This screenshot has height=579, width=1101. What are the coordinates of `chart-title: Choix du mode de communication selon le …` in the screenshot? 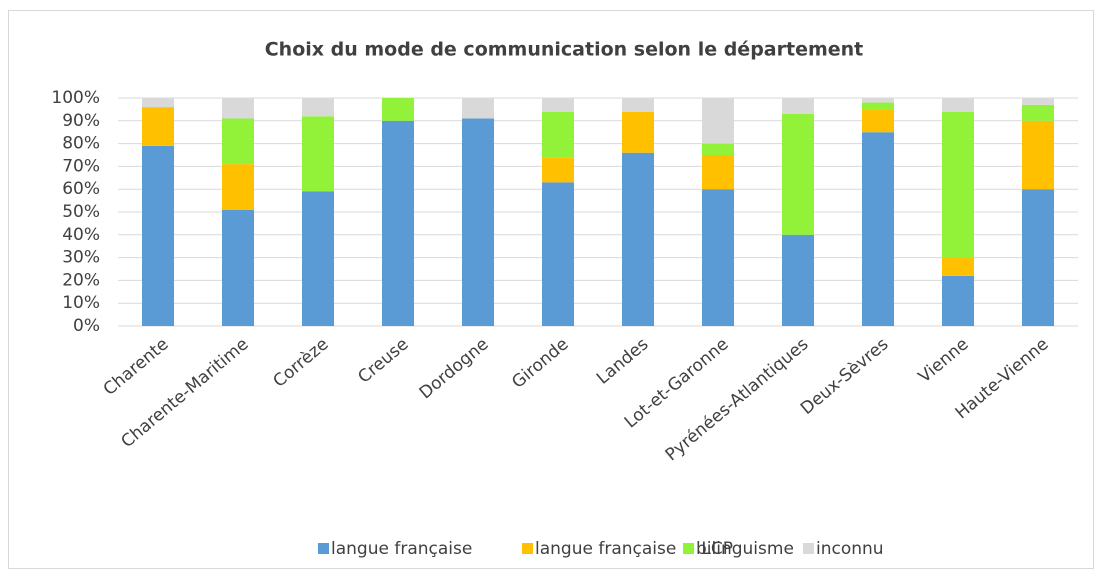 It's located at (564, 50).